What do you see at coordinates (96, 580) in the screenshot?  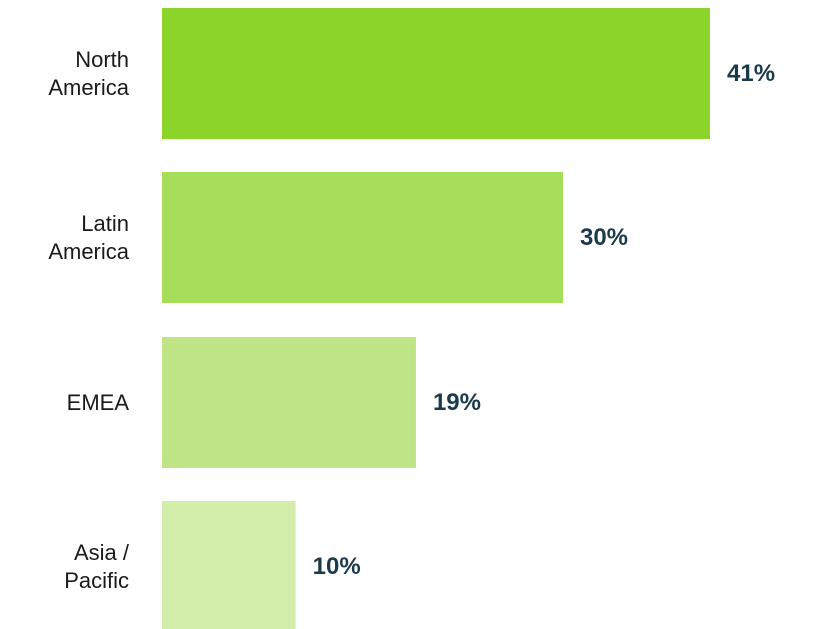 I see `category-label-line: Pacific` at bounding box center [96, 580].